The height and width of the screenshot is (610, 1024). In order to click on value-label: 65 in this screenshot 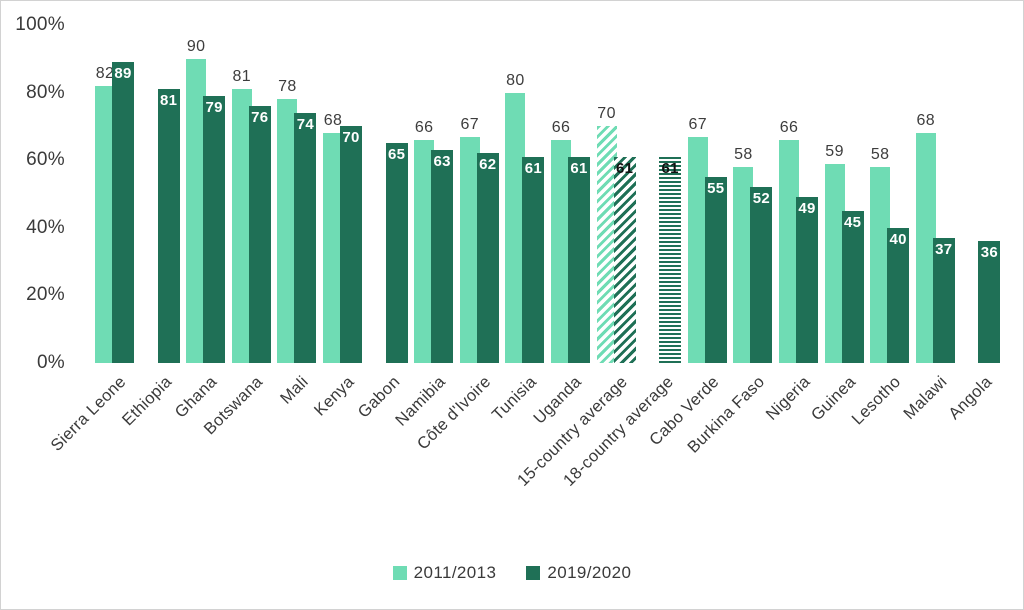, I will do `click(396, 155)`.